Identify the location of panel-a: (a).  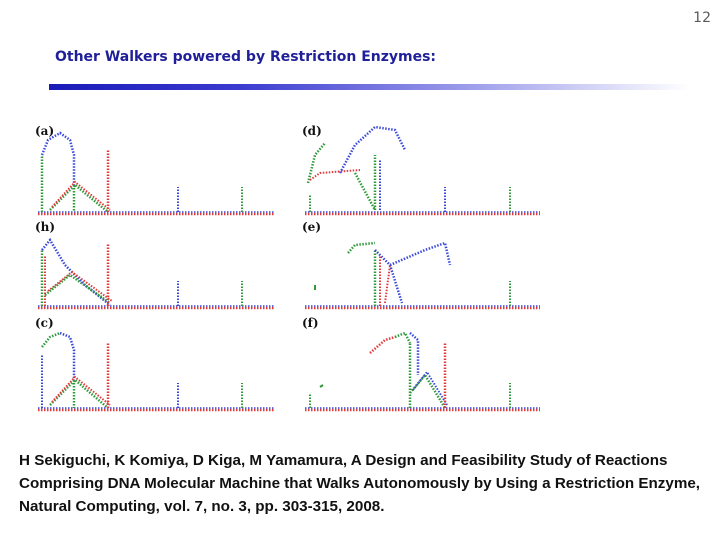
(155, 170).